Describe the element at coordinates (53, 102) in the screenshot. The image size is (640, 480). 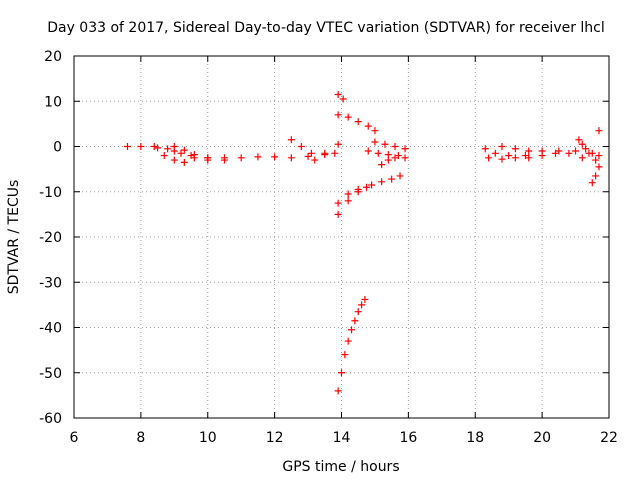
I see `y-tick-label: 10` at that location.